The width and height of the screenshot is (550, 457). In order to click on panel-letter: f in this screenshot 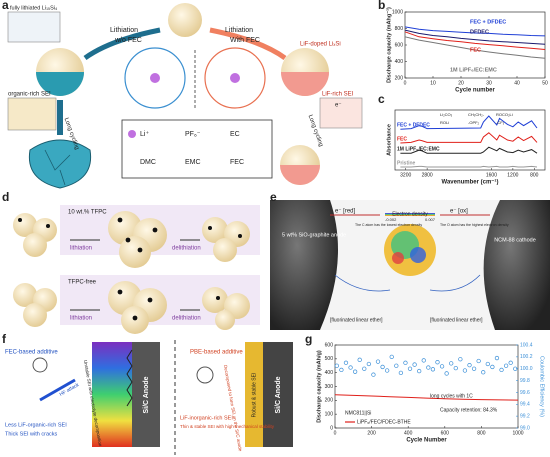, I will do `click(4, 339)`.